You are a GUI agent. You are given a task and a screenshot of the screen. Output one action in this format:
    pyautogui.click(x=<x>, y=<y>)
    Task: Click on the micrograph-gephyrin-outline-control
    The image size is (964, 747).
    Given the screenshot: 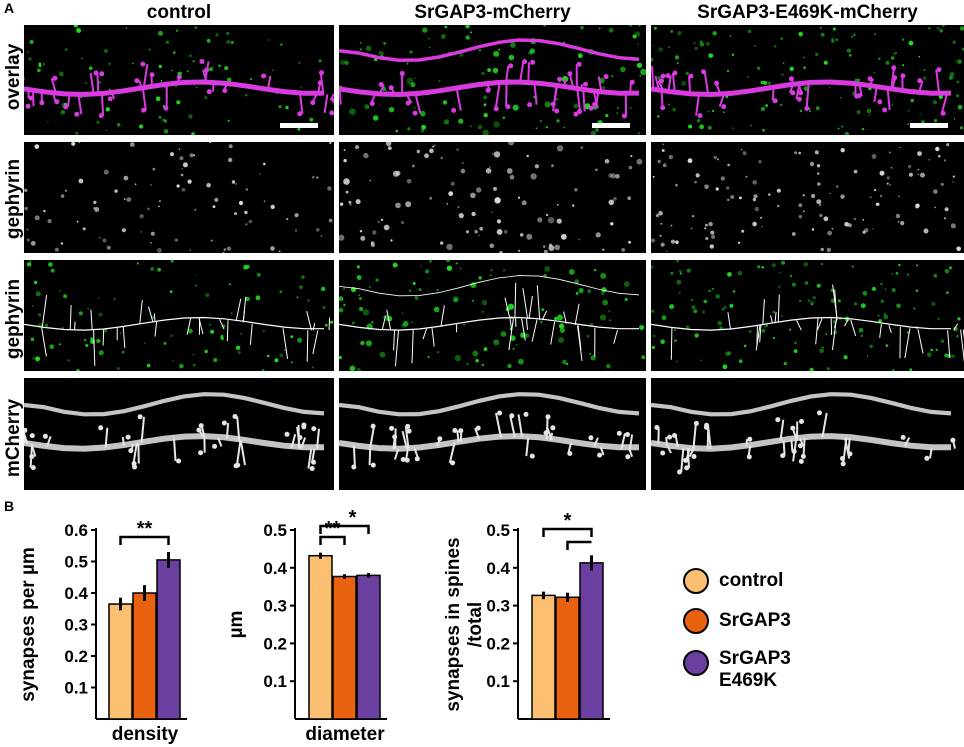 What is the action you would take?
    pyautogui.click(x=179, y=315)
    